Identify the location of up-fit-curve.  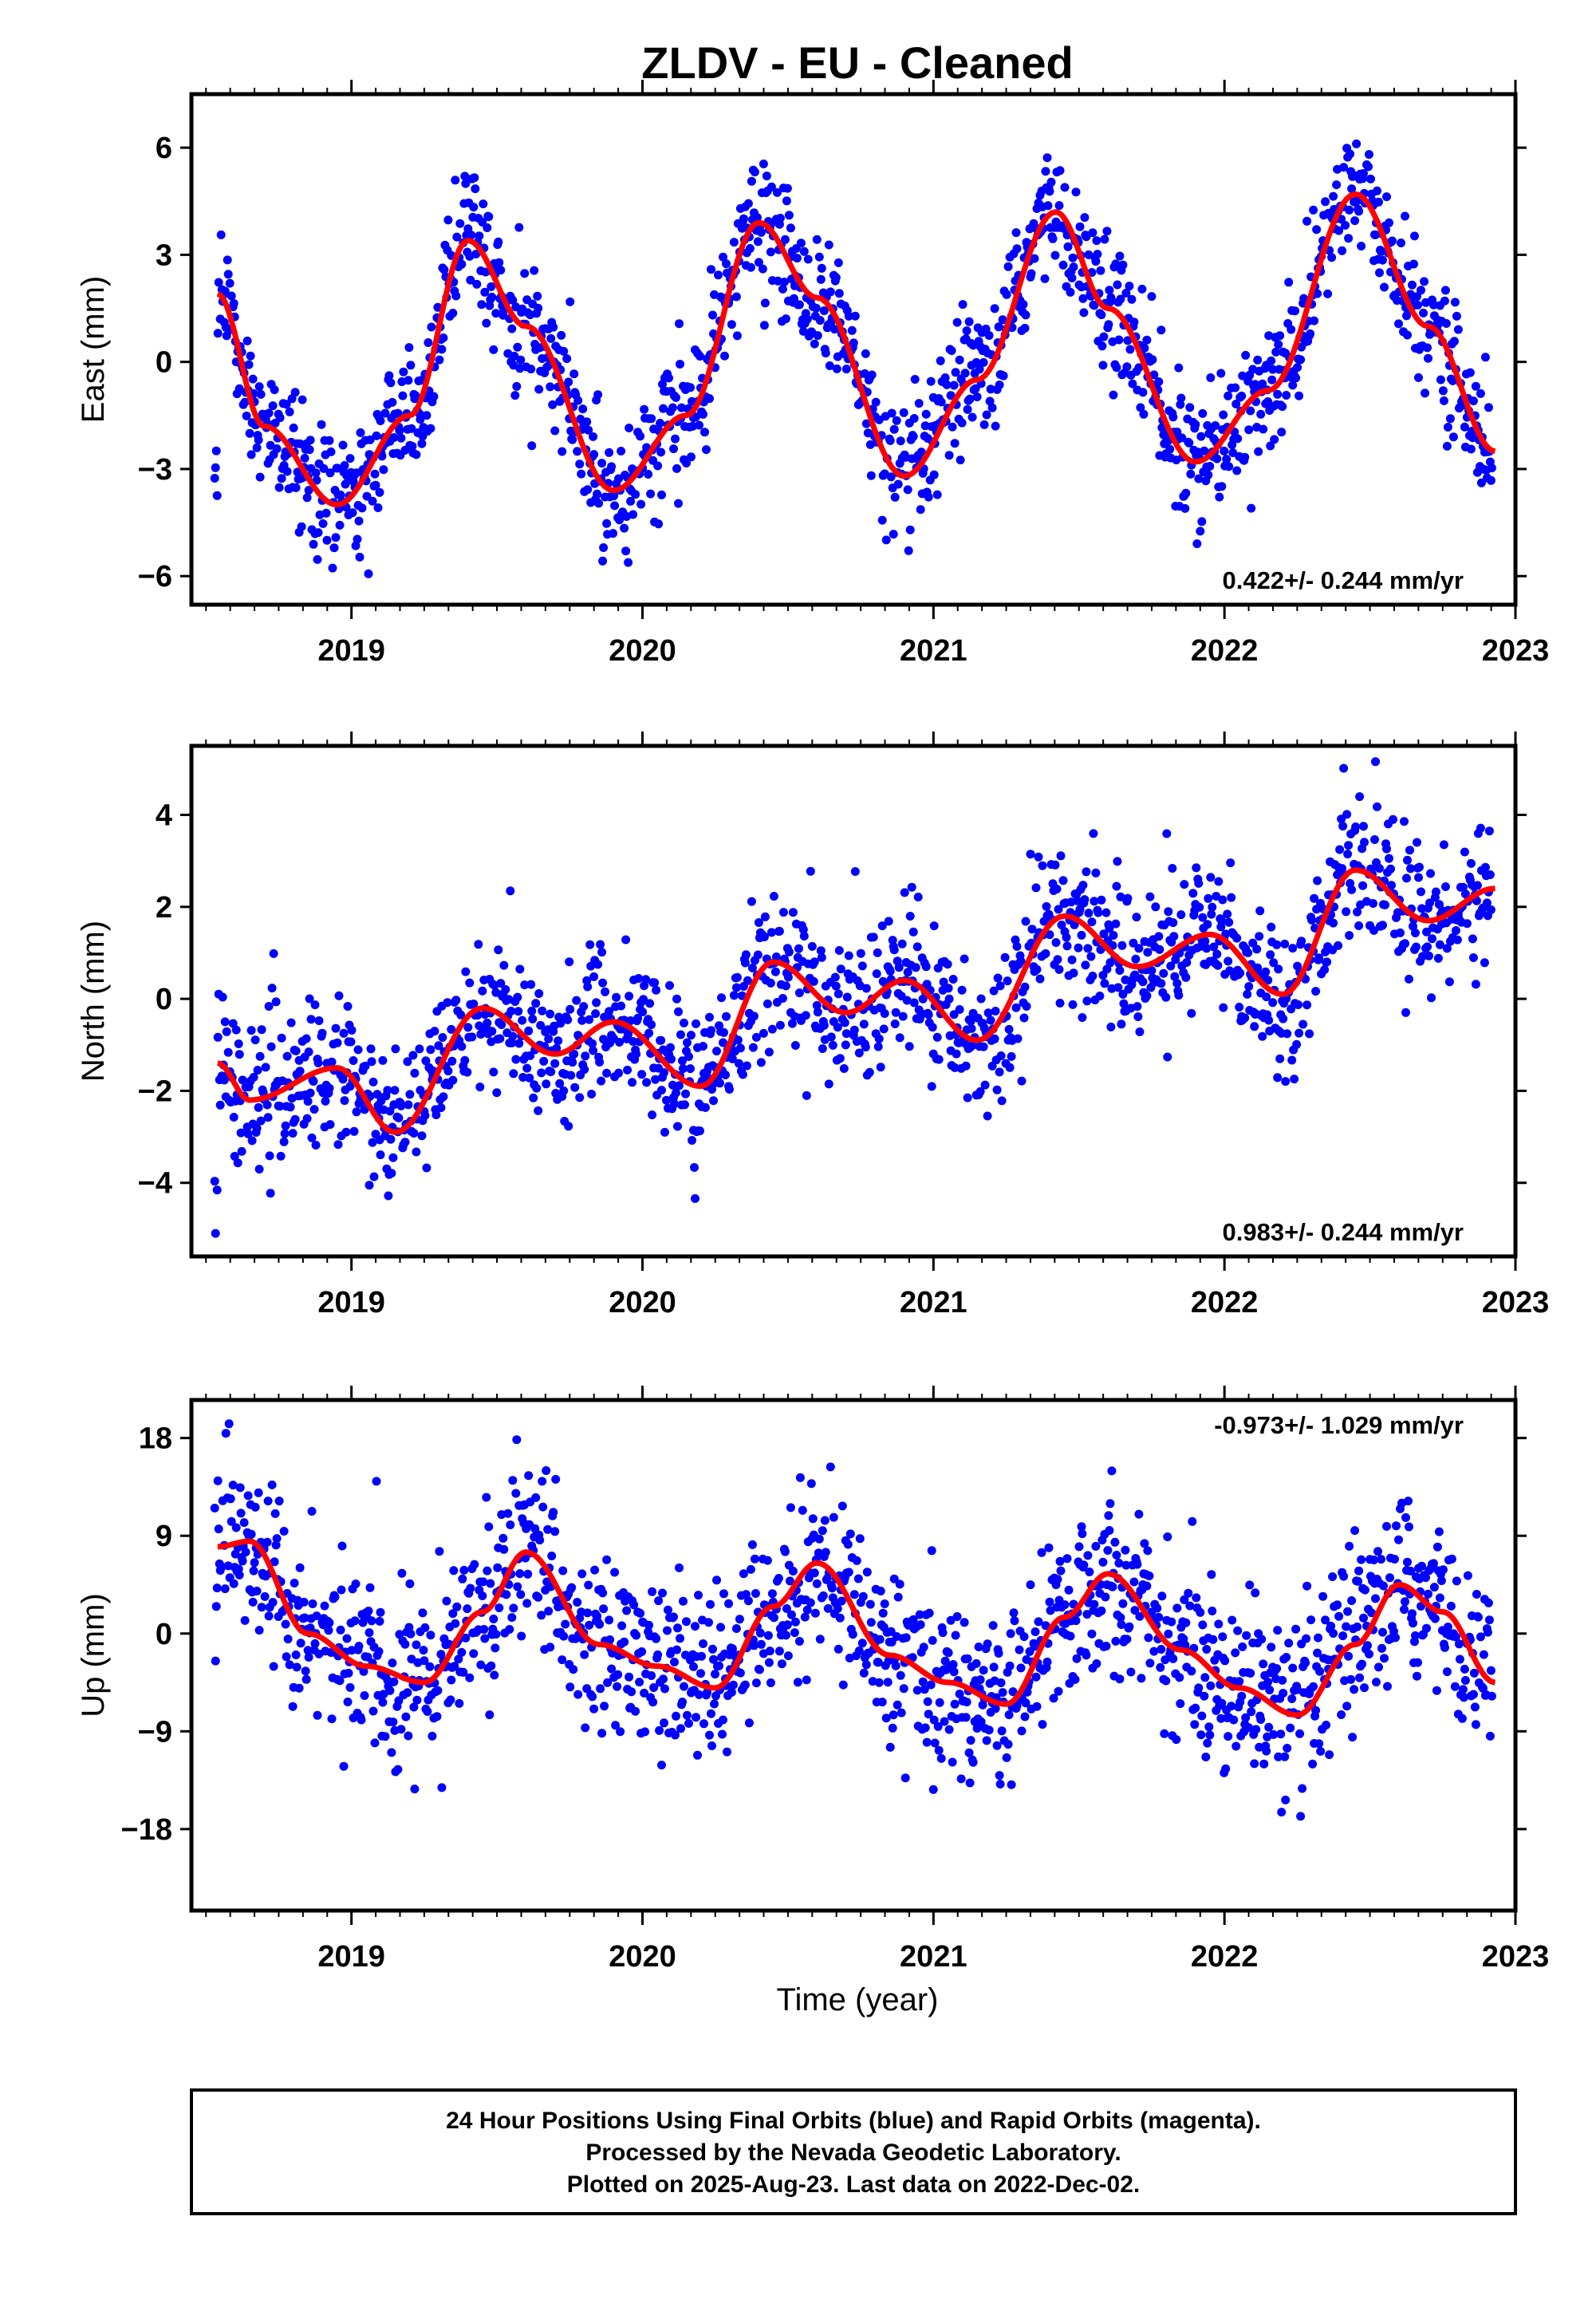
(856, 1628).